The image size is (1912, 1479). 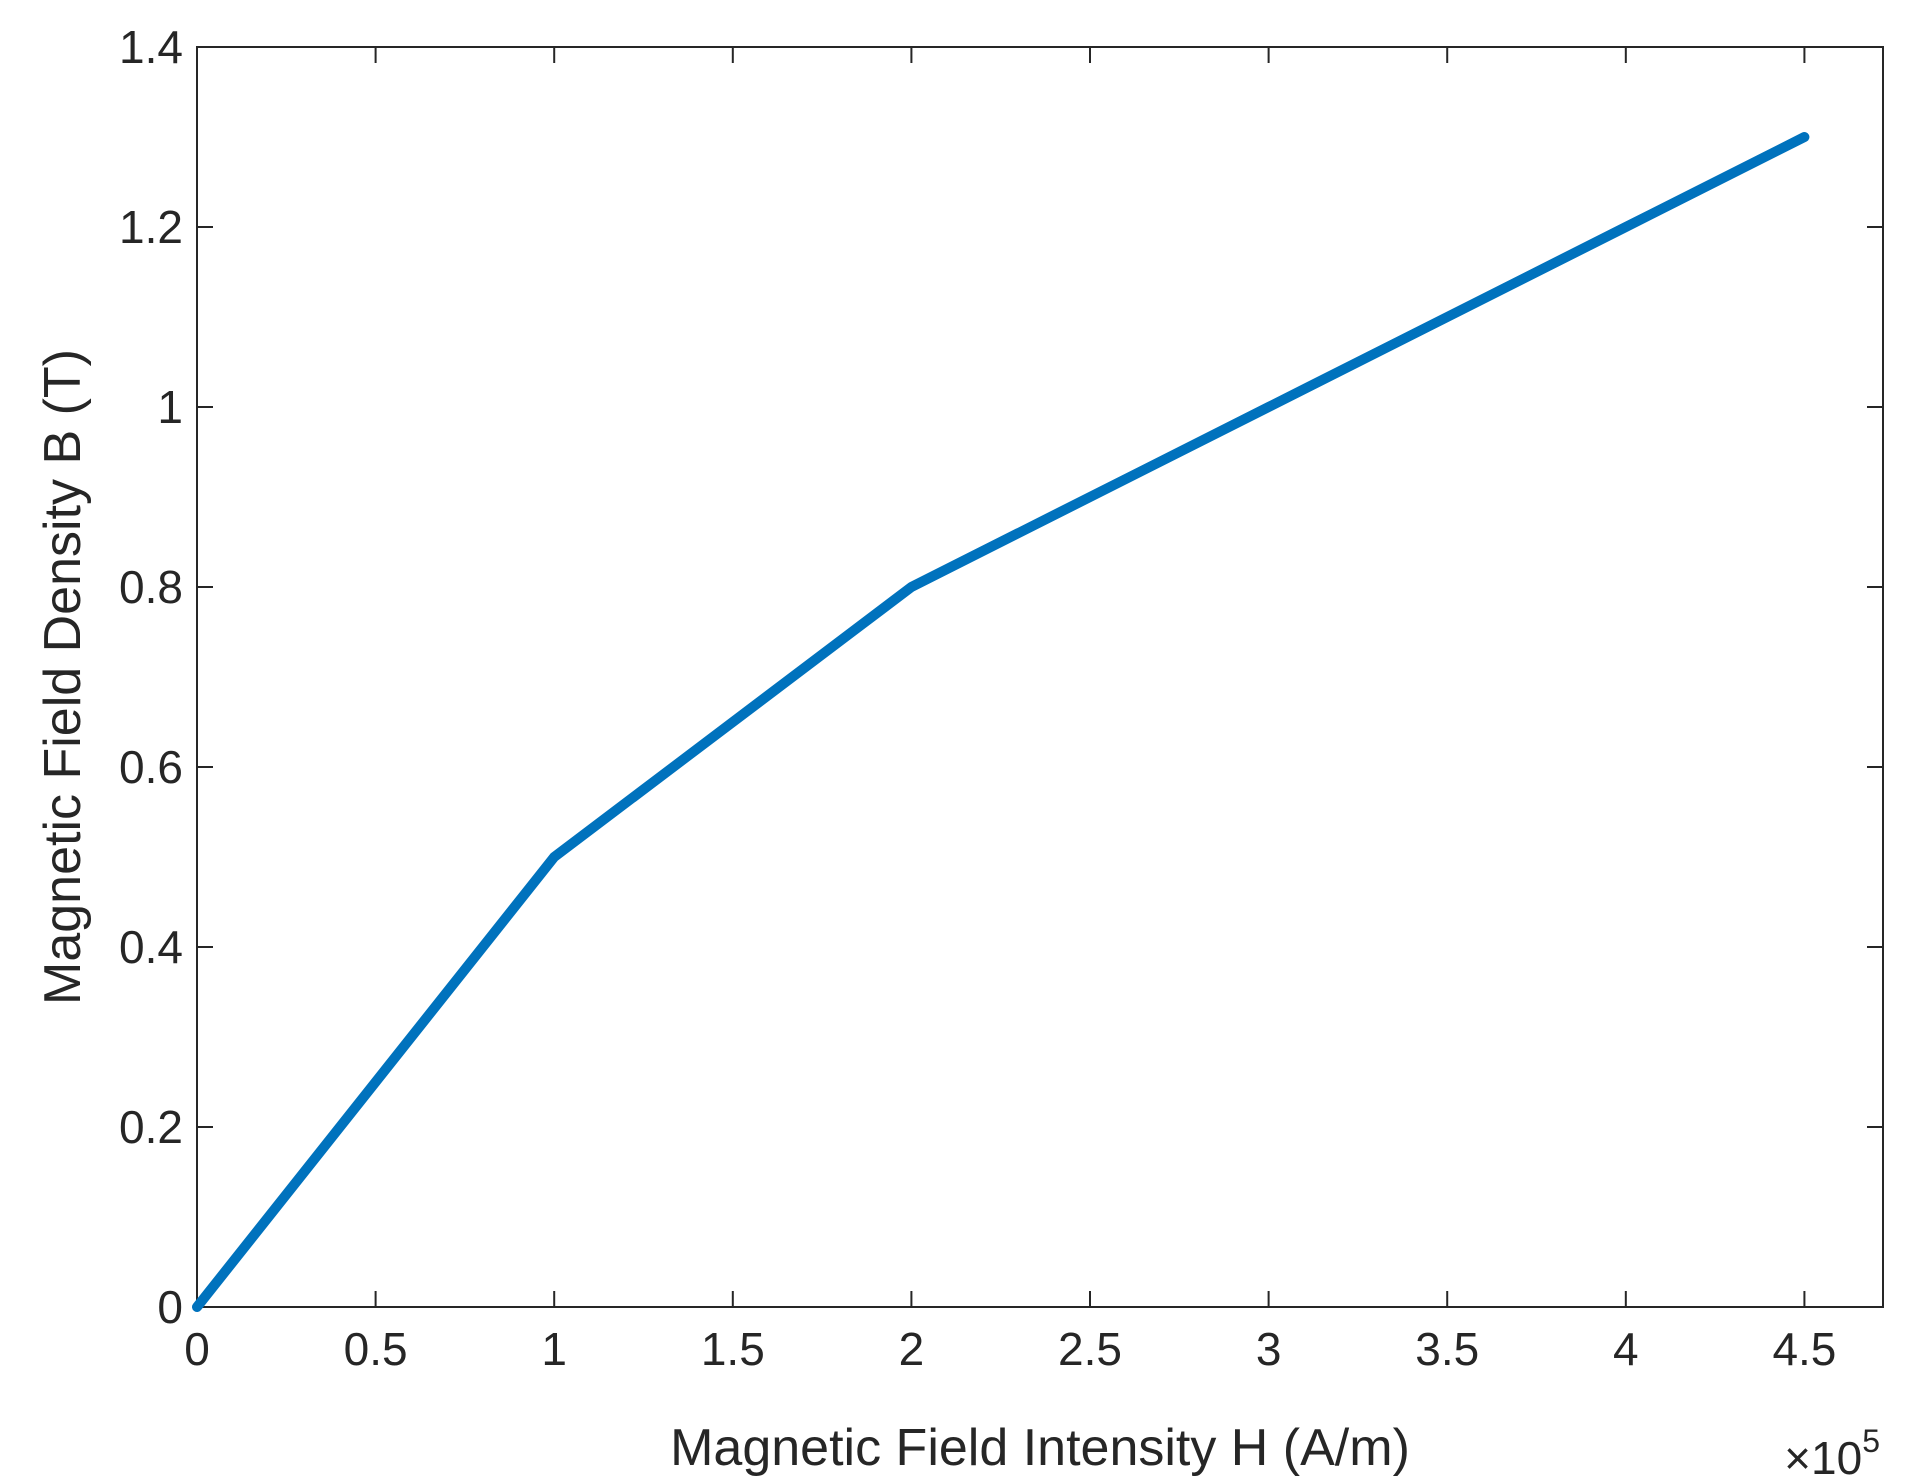 I want to click on x-tick-label: 2, so click(x=912, y=1349).